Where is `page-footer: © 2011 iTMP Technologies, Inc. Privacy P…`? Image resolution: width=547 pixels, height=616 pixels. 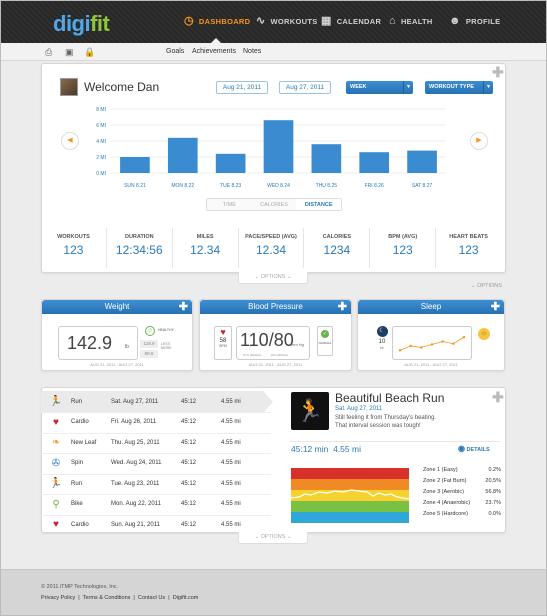
page-footer: © 2011 iTMP Technologies, Inc. Privacy P… is located at coordinates (273, 592).